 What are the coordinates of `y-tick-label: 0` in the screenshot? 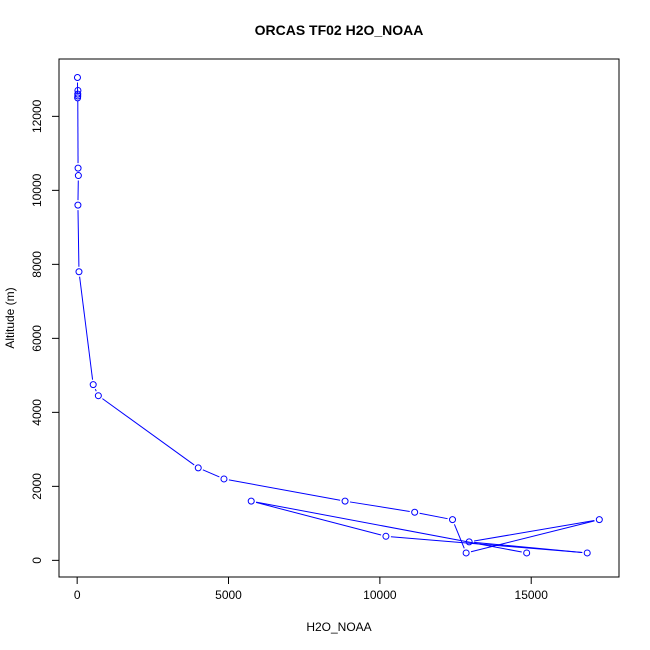 It's located at (37, 560).